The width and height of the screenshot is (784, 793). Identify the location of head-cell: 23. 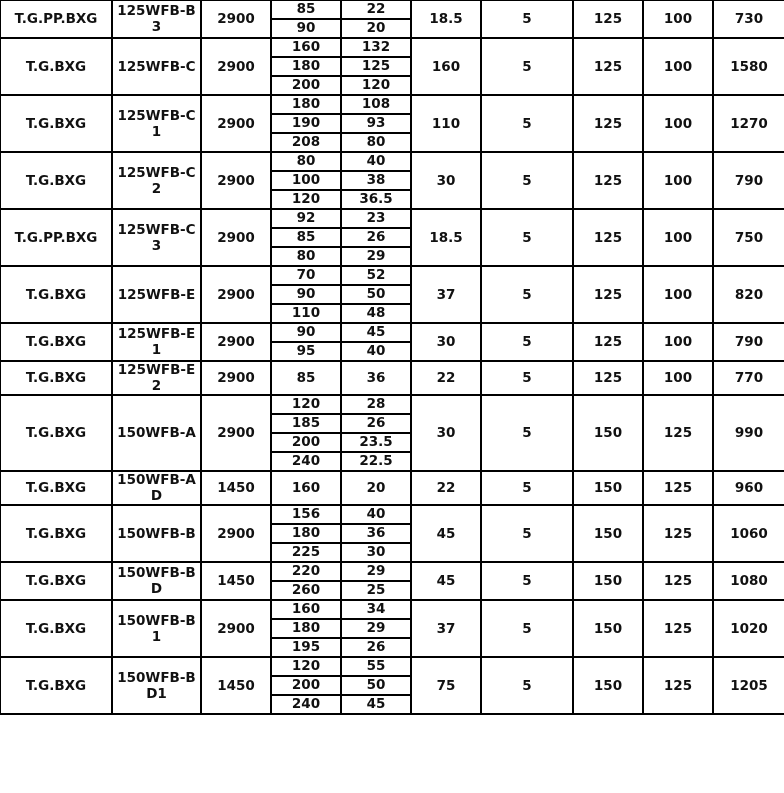
(376, 218).